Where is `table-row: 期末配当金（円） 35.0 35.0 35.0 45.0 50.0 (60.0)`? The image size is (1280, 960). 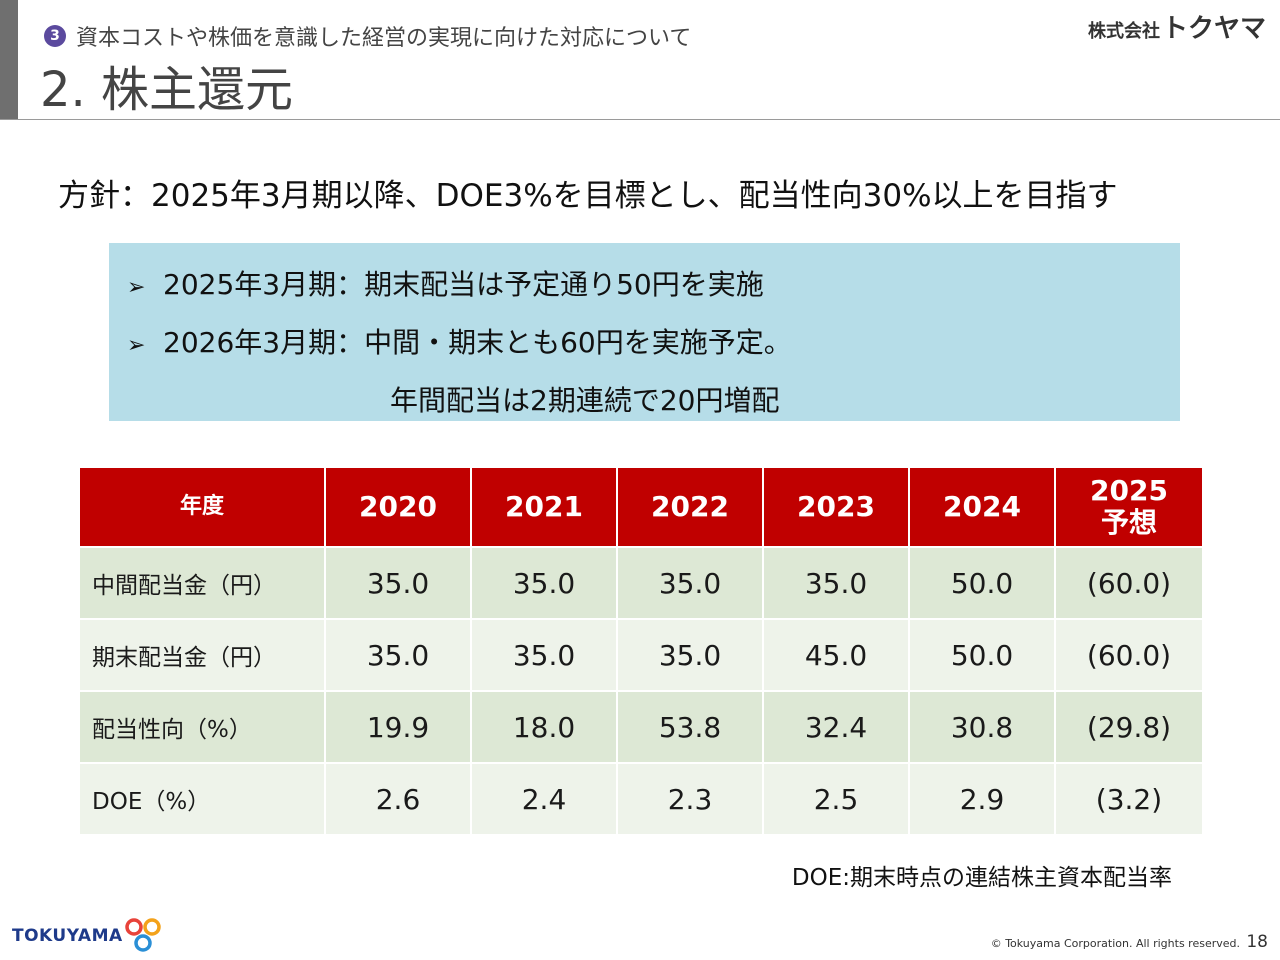 table-row: 期末配当金（円） 35.0 35.0 35.0 45.0 50.0 (60.0) is located at coordinates (641, 655).